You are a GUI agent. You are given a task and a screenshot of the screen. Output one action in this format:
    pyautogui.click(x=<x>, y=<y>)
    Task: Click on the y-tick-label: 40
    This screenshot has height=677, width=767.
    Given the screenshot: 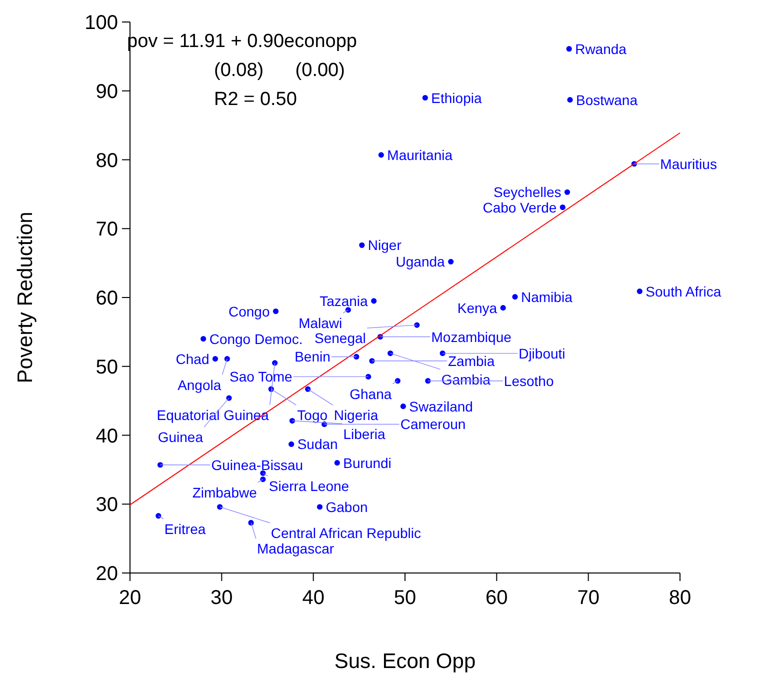 What is the action you would take?
    pyautogui.click(x=107, y=436)
    